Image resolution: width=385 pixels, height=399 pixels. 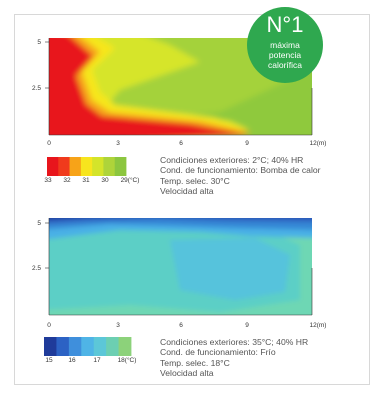 I want to click on cooling-zone-cyan, so click(x=230, y=269).